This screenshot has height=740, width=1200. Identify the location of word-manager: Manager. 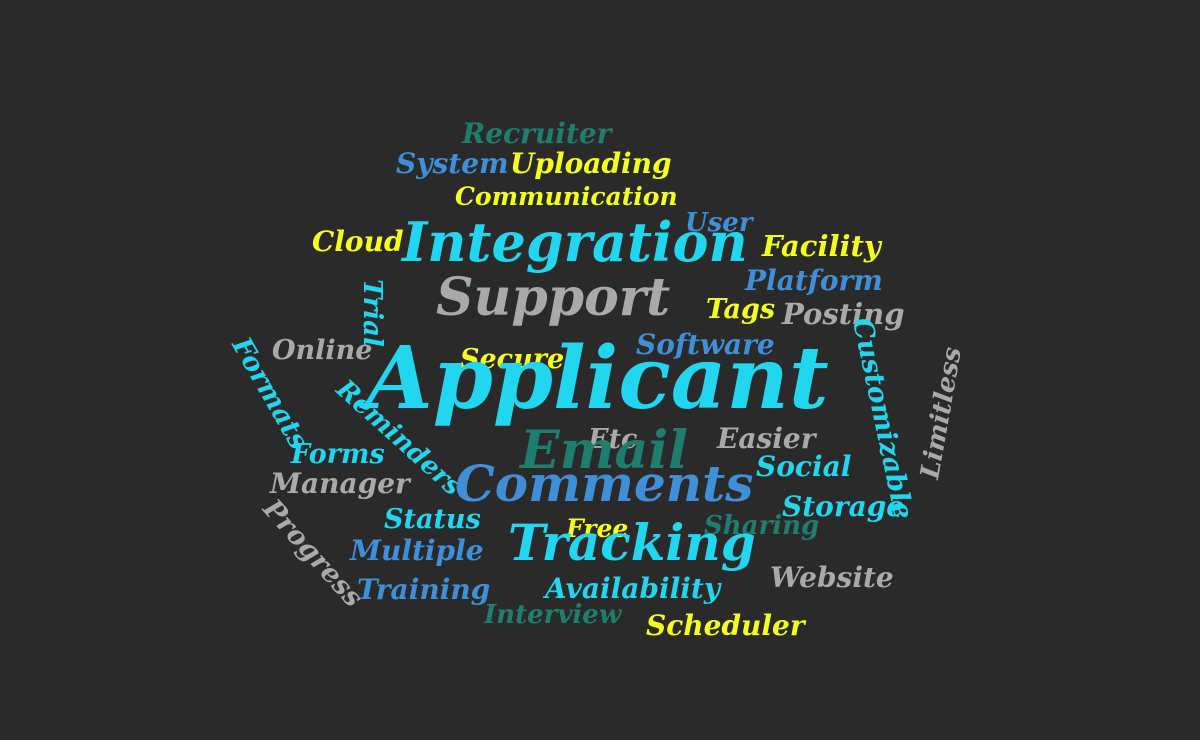
(340, 483).